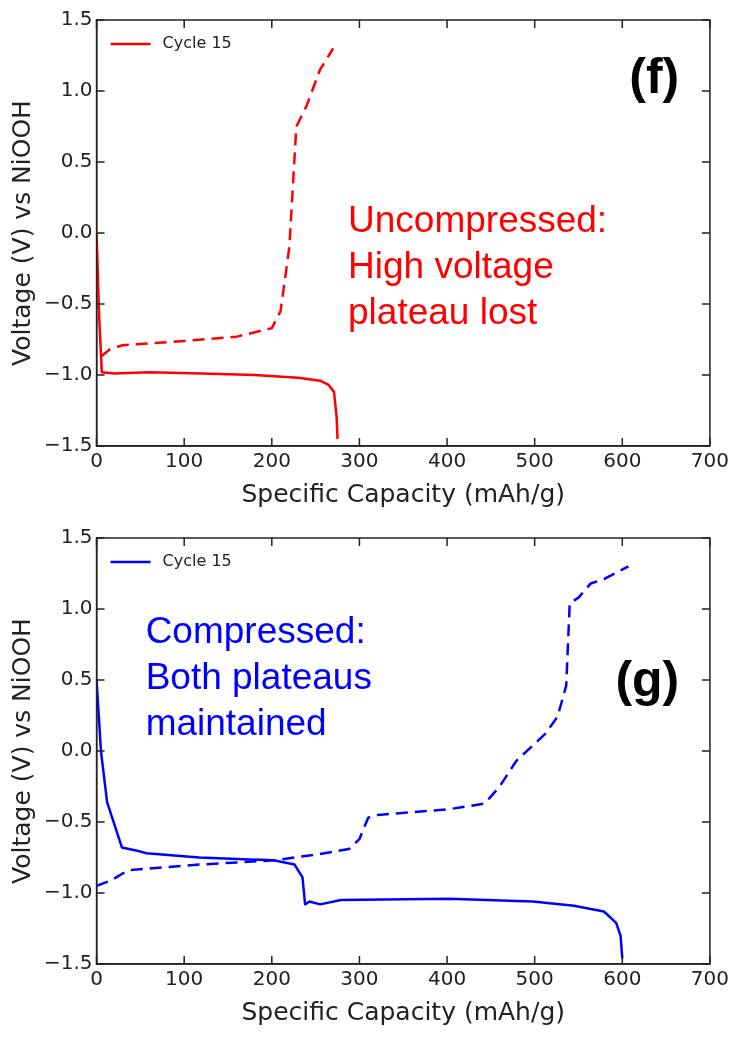 Image resolution: width=733 pixels, height=1037 pixels. What do you see at coordinates (654, 75) in the screenshot?
I see `annotation: (f)` at bounding box center [654, 75].